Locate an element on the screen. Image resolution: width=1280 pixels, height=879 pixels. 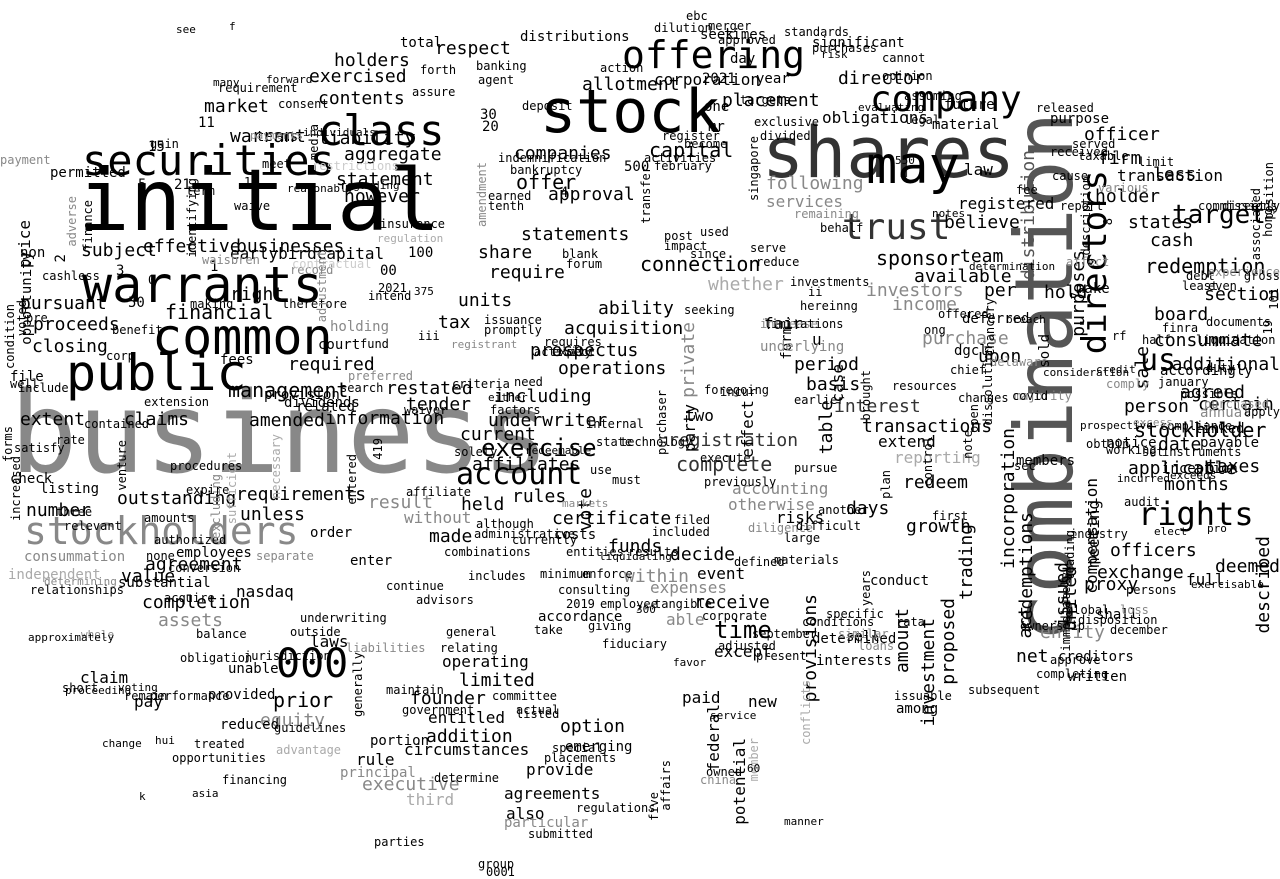
word-provided: provided is located at coordinates (242, 695).